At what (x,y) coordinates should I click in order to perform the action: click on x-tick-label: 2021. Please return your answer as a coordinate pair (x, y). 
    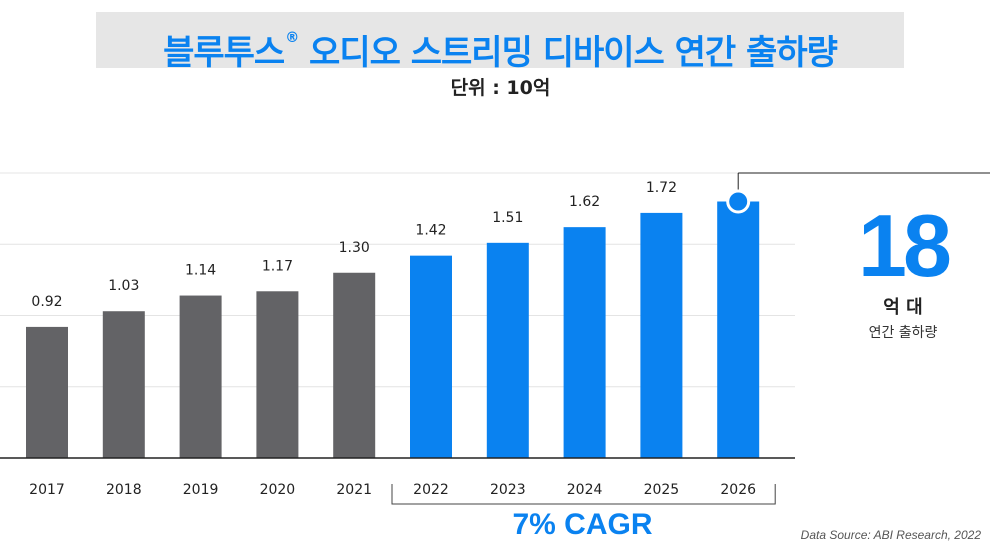
    Looking at the image, I should click on (354, 490).